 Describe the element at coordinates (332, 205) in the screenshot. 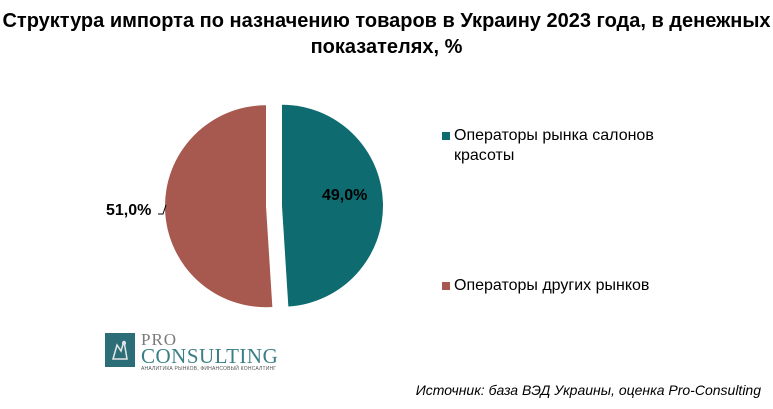

I see `pie-slice-beauty` at that location.